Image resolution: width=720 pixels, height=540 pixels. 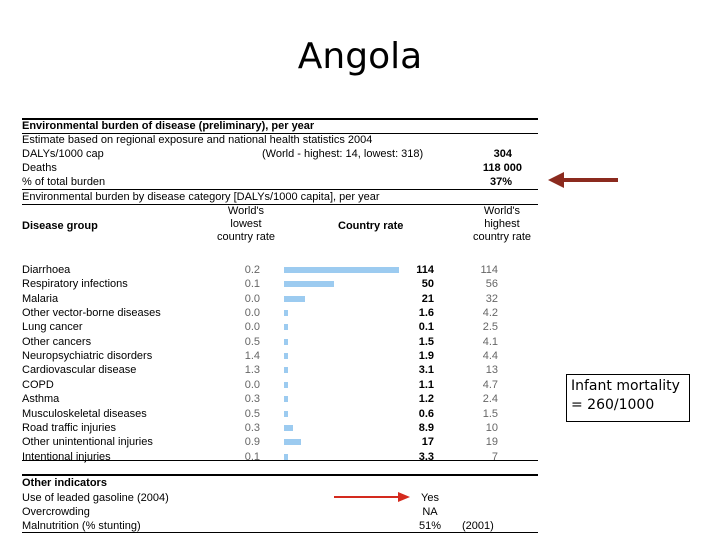 I want to click on disease-group: Other cancers, so click(x=57, y=341).